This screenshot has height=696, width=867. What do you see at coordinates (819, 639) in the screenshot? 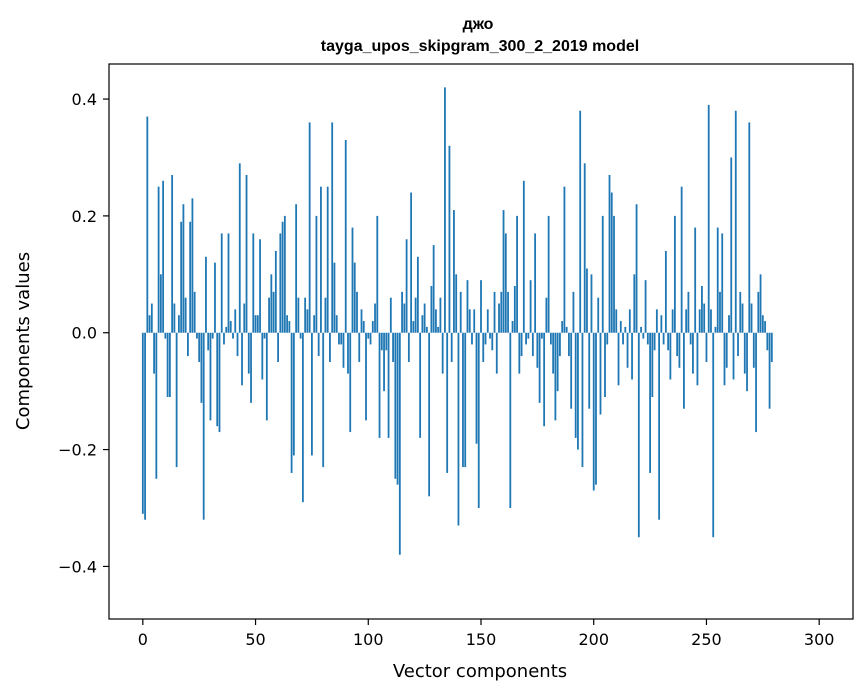
I see `x-tick-label: 300` at bounding box center [819, 639].